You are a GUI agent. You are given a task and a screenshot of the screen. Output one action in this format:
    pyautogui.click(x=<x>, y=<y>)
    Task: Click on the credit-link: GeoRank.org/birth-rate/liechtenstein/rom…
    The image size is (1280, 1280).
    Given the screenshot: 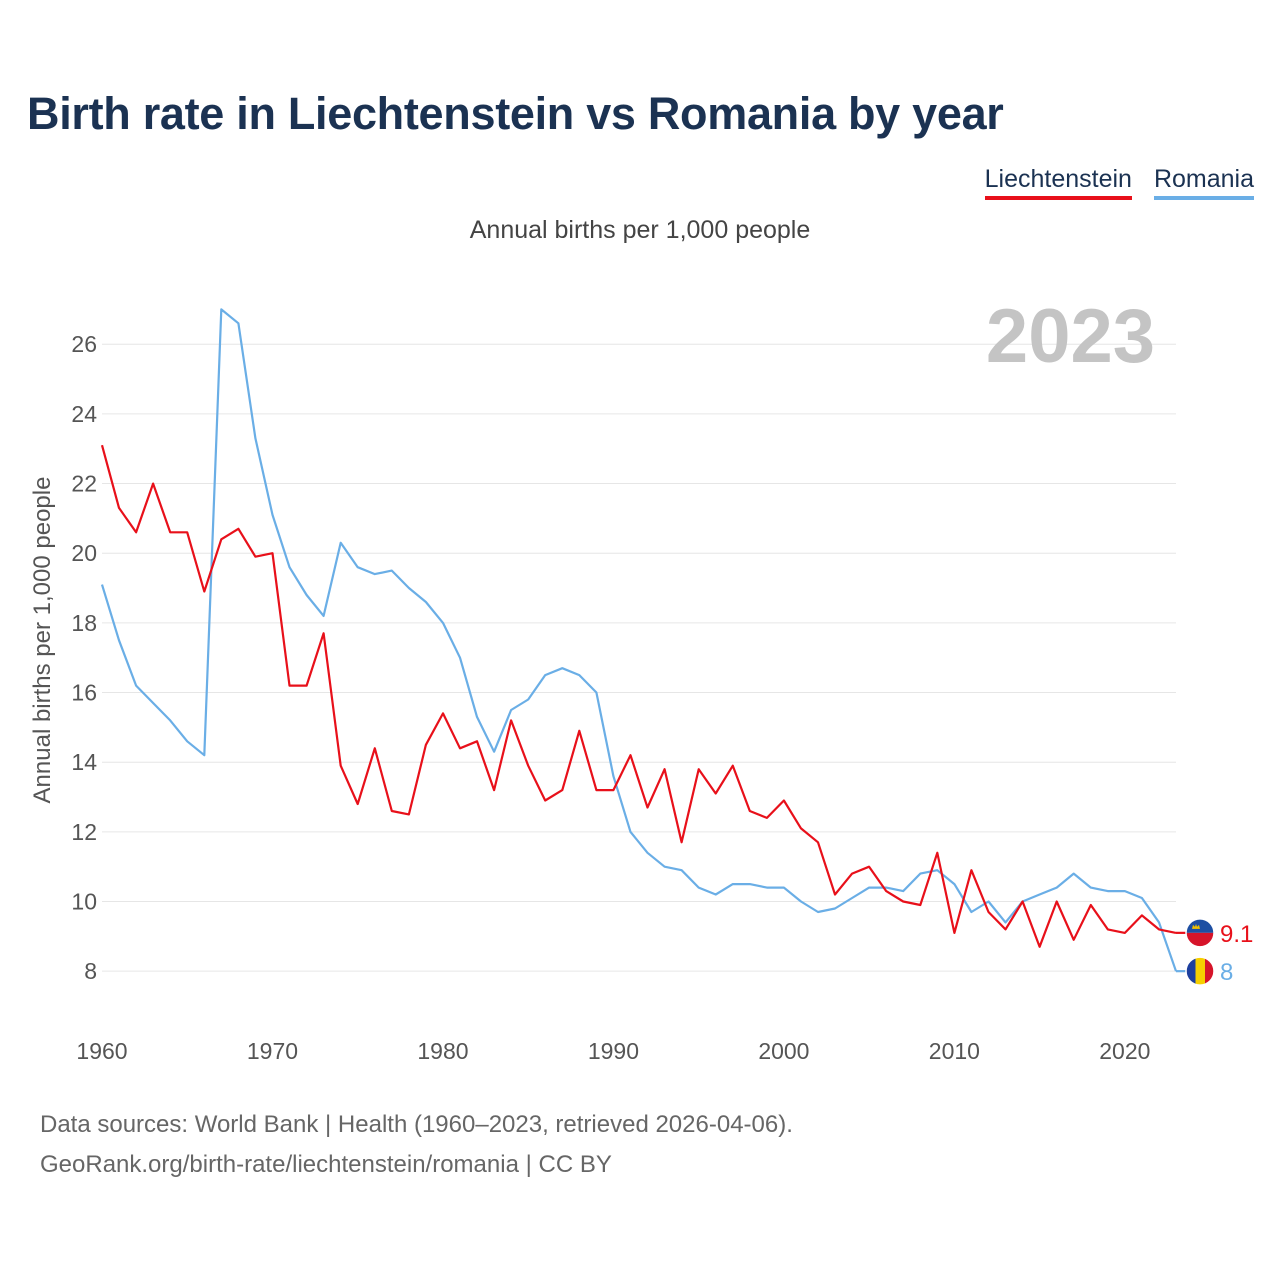 What is the action you would take?
    pyautogui.click(x=326, y=1164)
    